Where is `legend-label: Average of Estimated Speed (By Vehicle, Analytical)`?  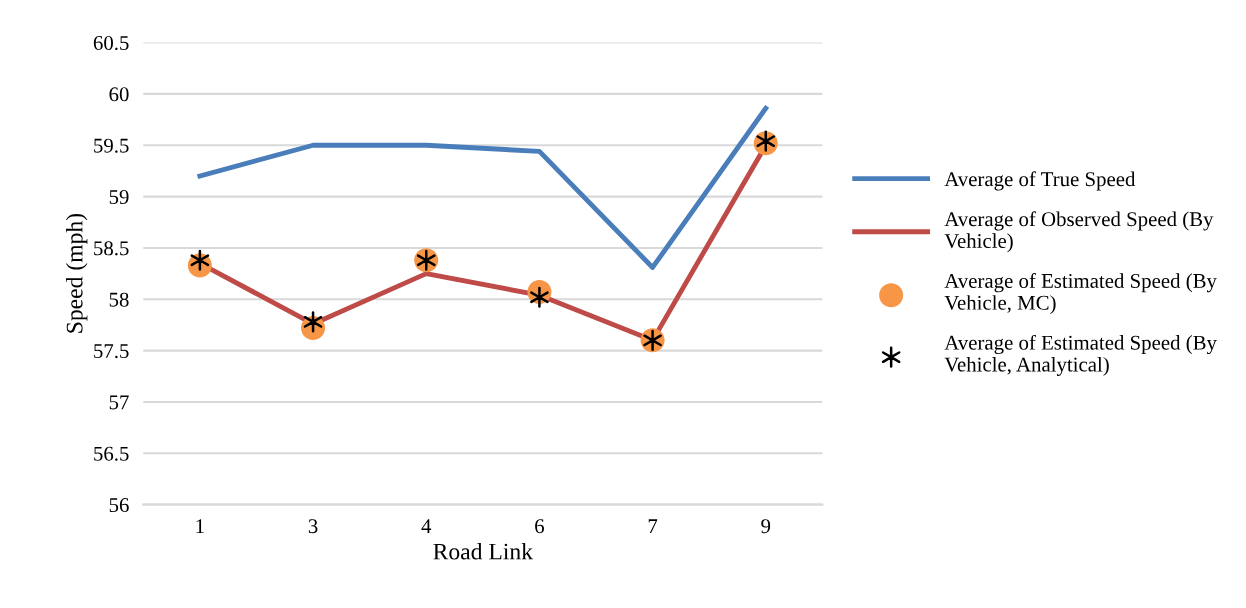
legend-label: Average of Estimated Speed (By Vehicle, Analytical) is located at coordinates (1080, 355).